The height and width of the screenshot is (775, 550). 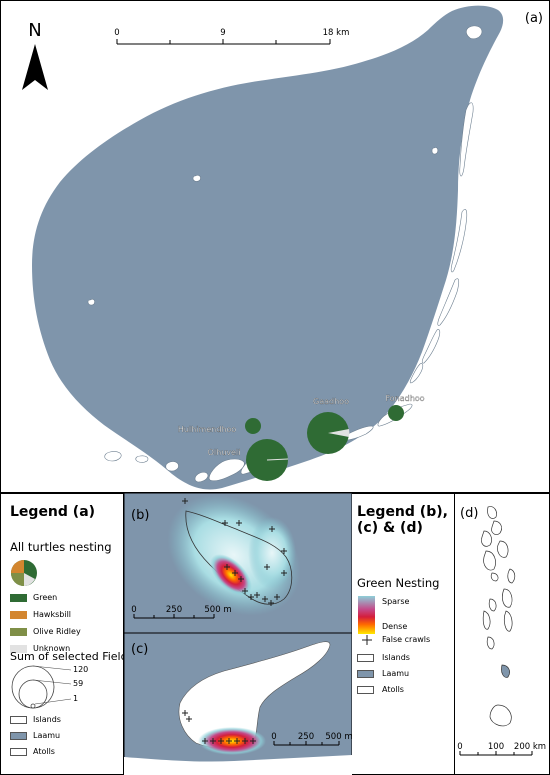 What do you see at coordinates (207, 429) in the screenshot?
I see `island-label-hulhimendhoo: Hulhimendhoo` at bounding box center [207, 429].